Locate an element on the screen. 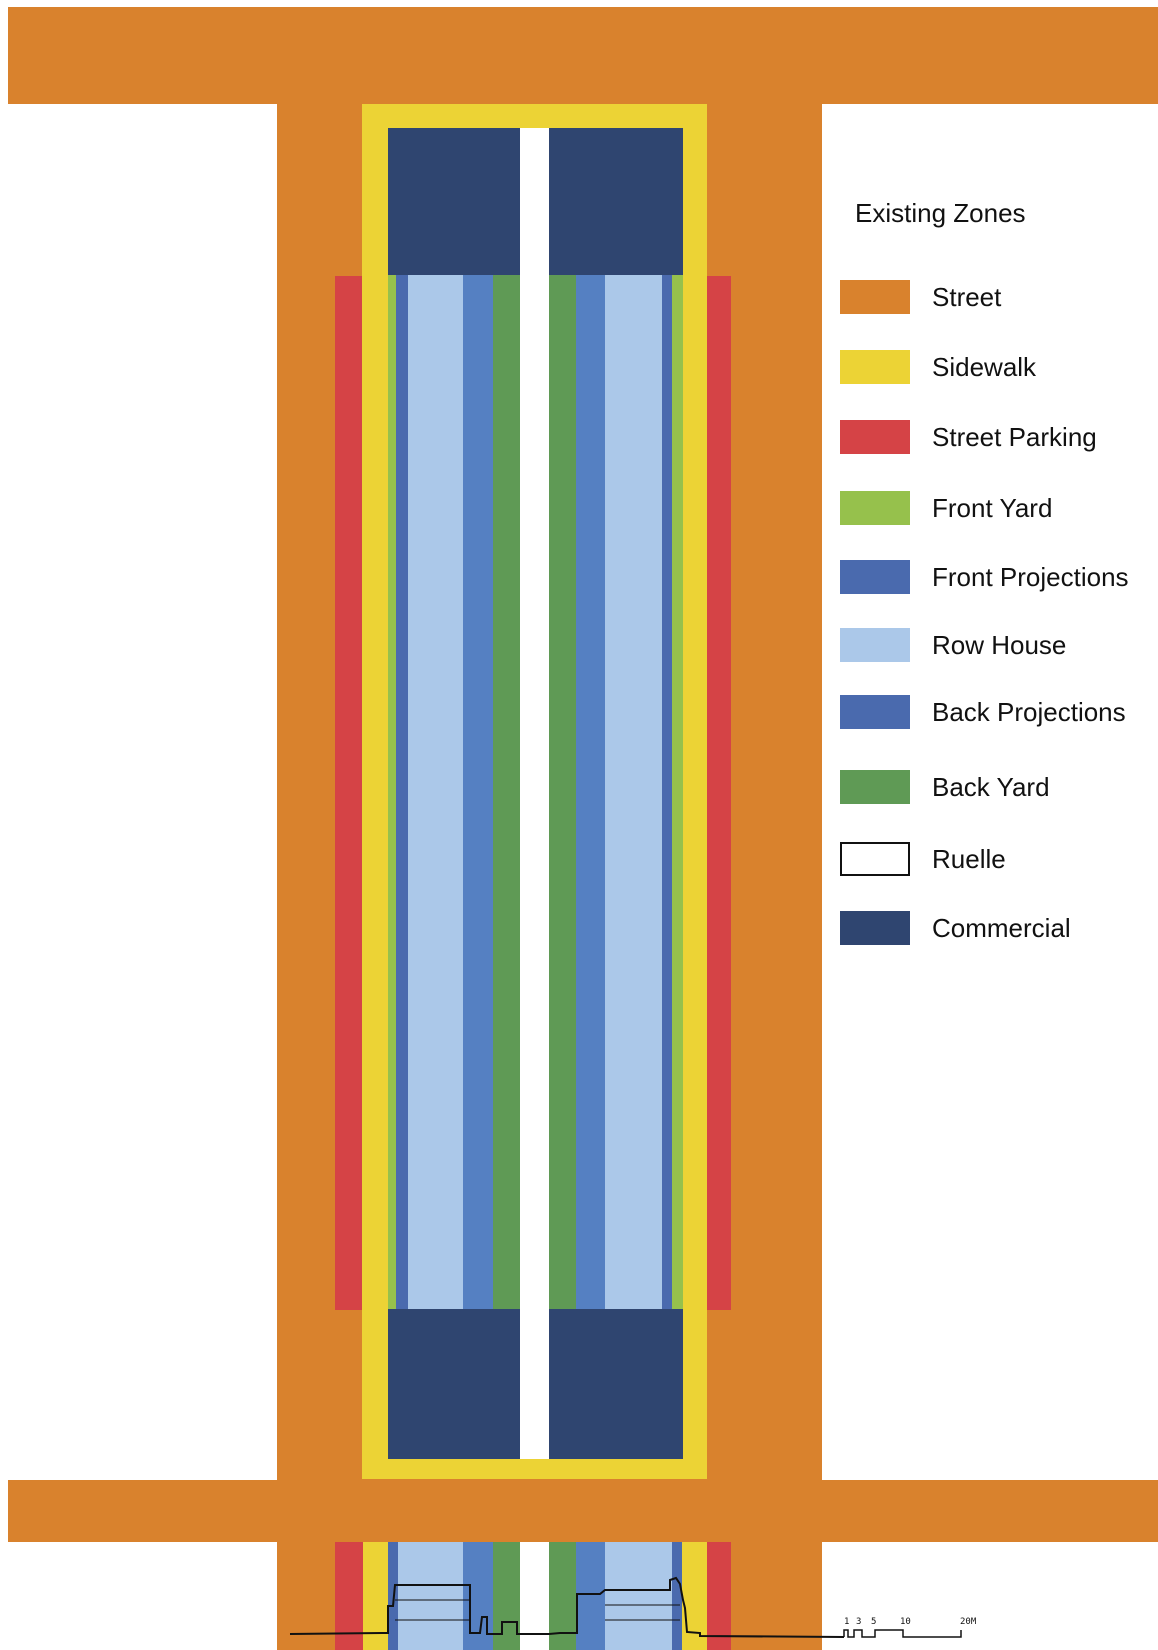 The image size is (1158, 1650). ruelle is located at coordinates (534, 793).